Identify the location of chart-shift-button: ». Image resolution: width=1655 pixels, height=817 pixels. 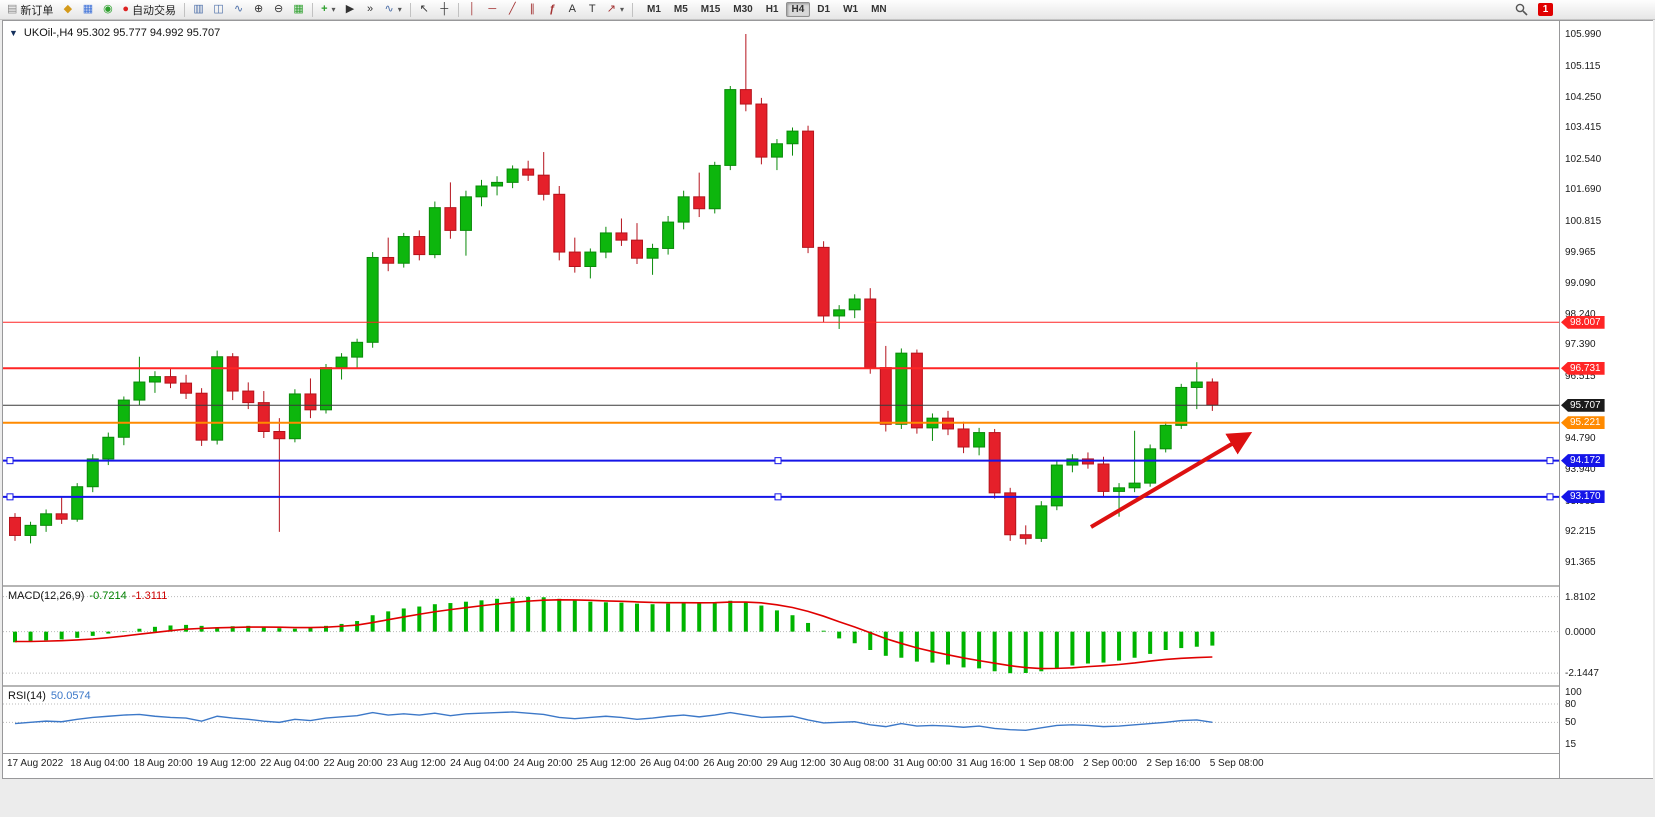
(370, 9).